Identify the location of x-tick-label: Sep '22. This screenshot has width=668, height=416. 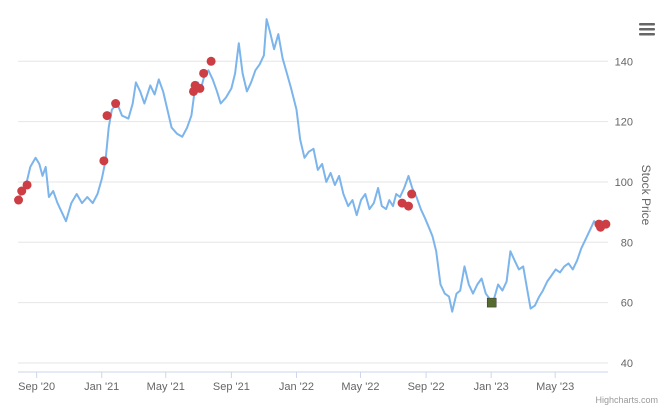
(426, 387).